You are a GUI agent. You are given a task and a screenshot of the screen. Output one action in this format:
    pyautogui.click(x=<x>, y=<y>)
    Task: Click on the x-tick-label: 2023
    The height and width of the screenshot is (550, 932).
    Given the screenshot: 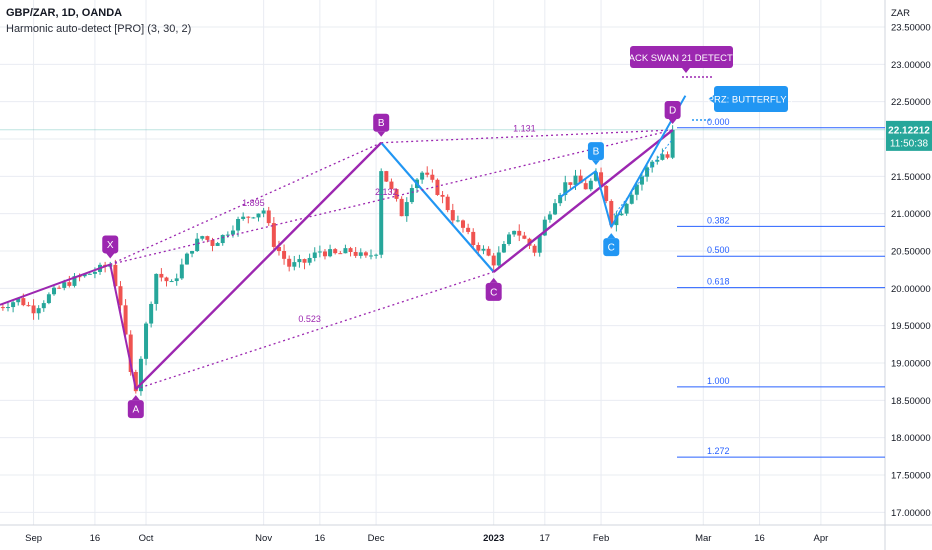 What is the action you would take?
    pyautogui.click(x=493, y=538)
    